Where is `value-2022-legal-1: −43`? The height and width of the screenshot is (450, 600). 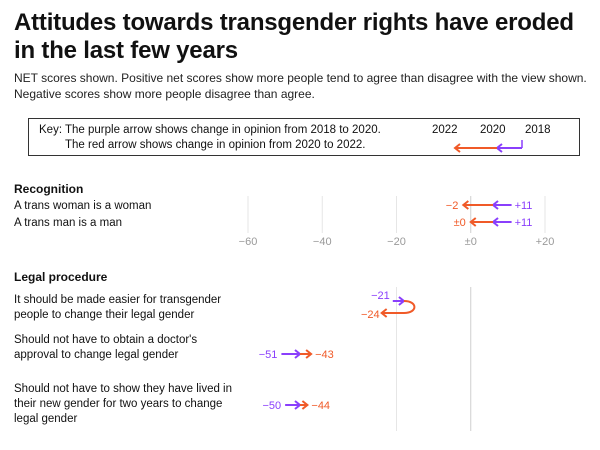
value-2022-legal-1: −43 is located at coordinates (324, 355).